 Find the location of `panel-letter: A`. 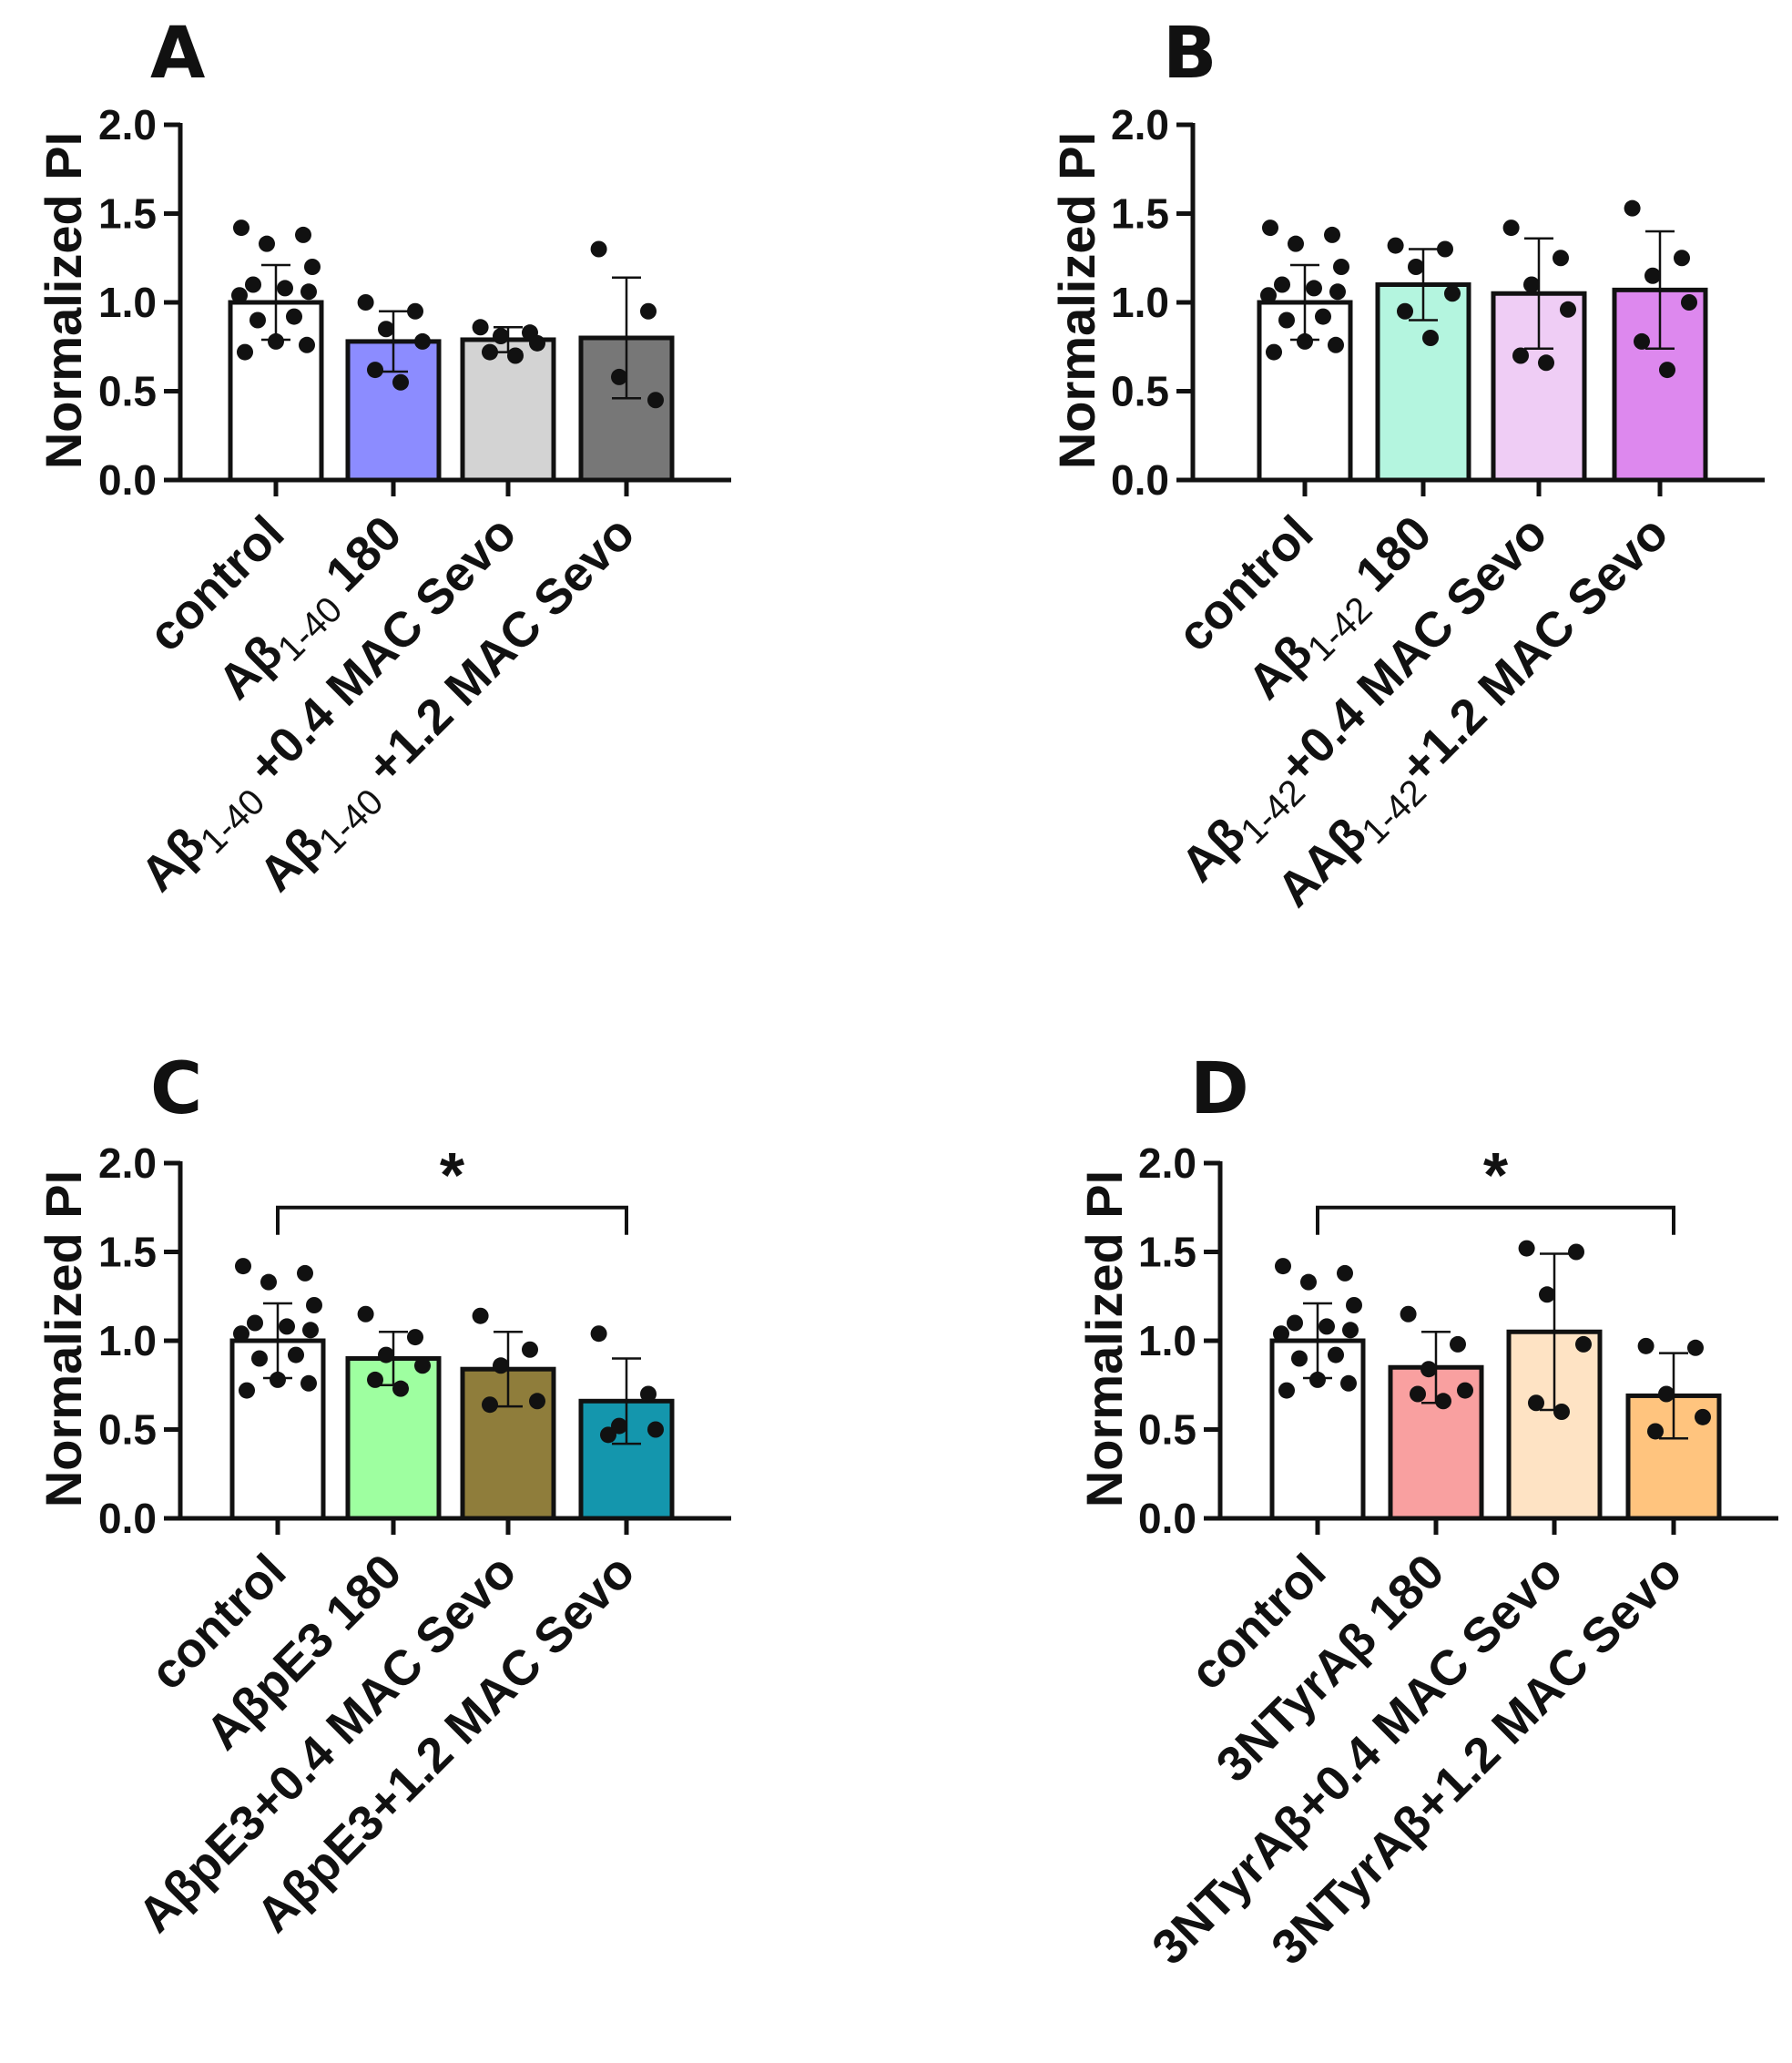

panel-letter: A is located at coordinates (177, 54).